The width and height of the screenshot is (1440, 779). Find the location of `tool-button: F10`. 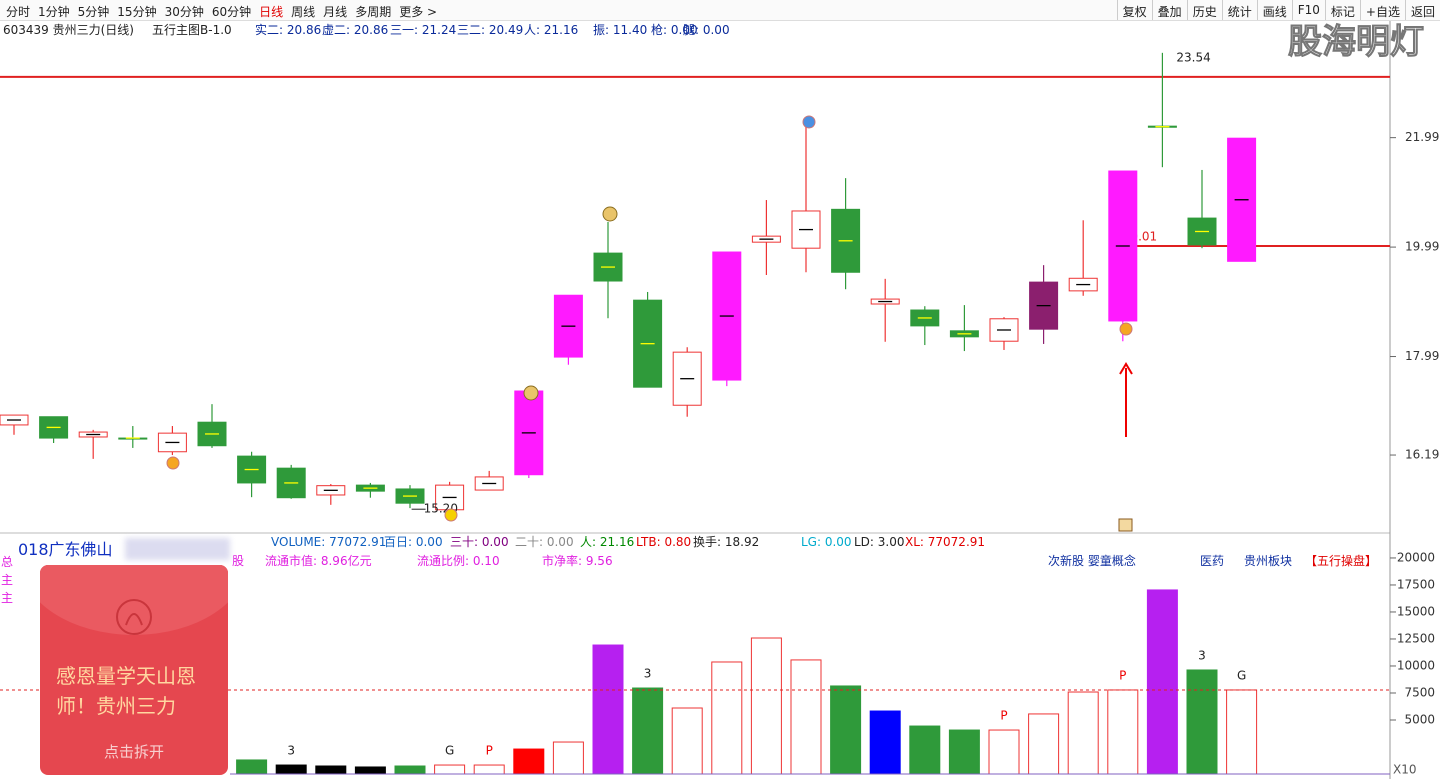

tool-button: F10 is located at coordinates (1308, 10).